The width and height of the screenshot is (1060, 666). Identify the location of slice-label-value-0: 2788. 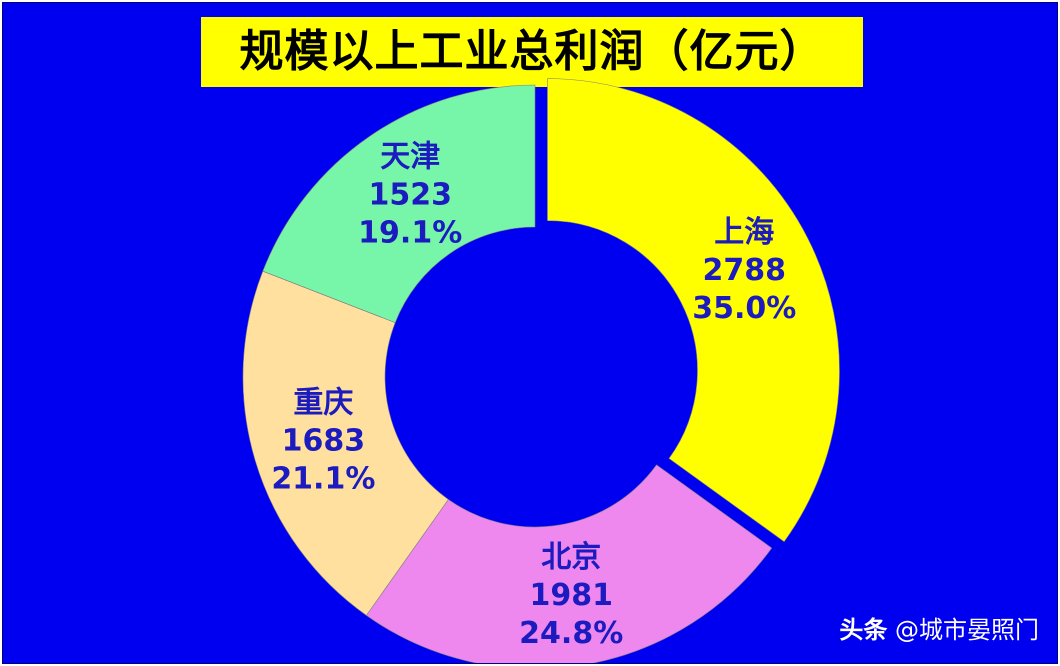
(744, 270).